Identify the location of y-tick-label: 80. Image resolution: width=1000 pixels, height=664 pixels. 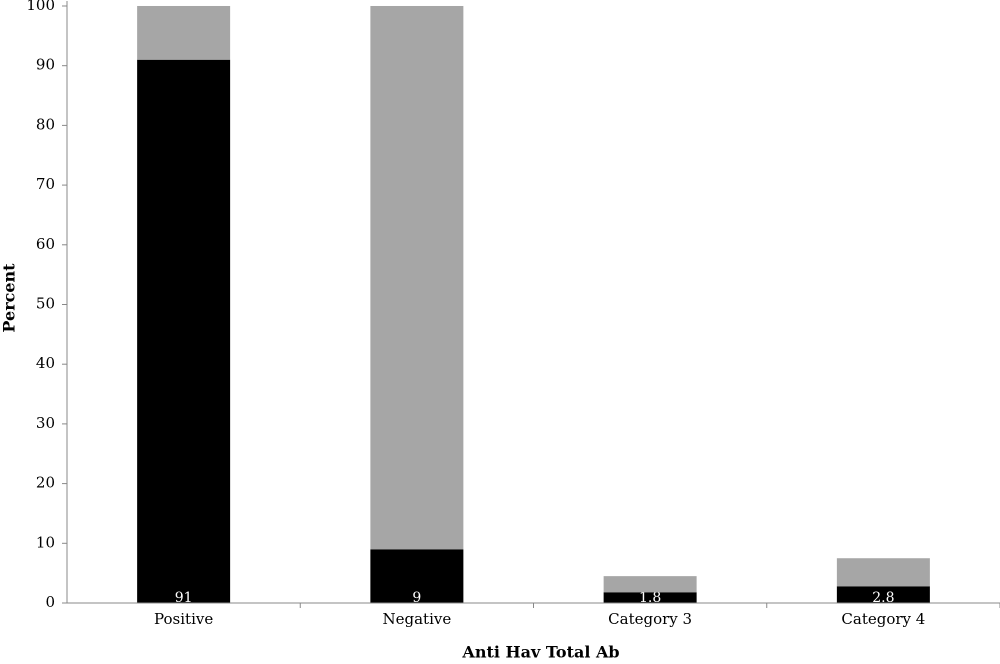
(45, 124).